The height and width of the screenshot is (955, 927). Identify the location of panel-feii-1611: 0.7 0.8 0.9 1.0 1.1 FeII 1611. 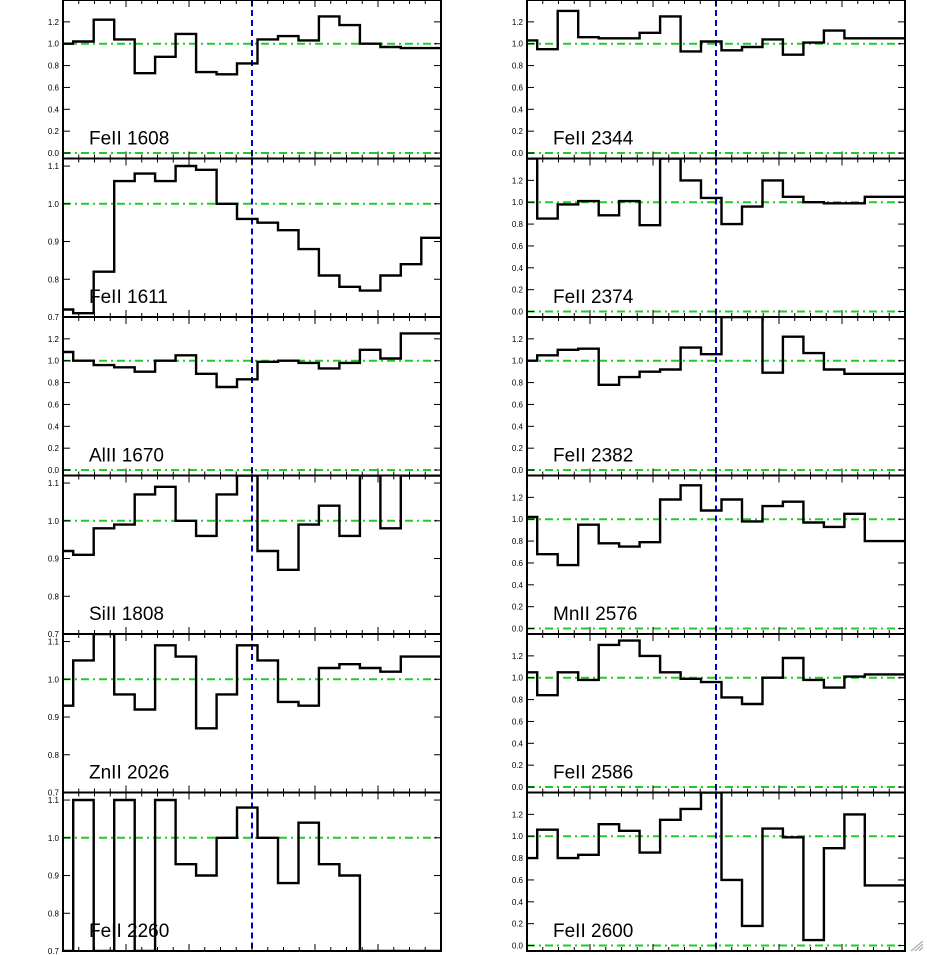
(245, 239).